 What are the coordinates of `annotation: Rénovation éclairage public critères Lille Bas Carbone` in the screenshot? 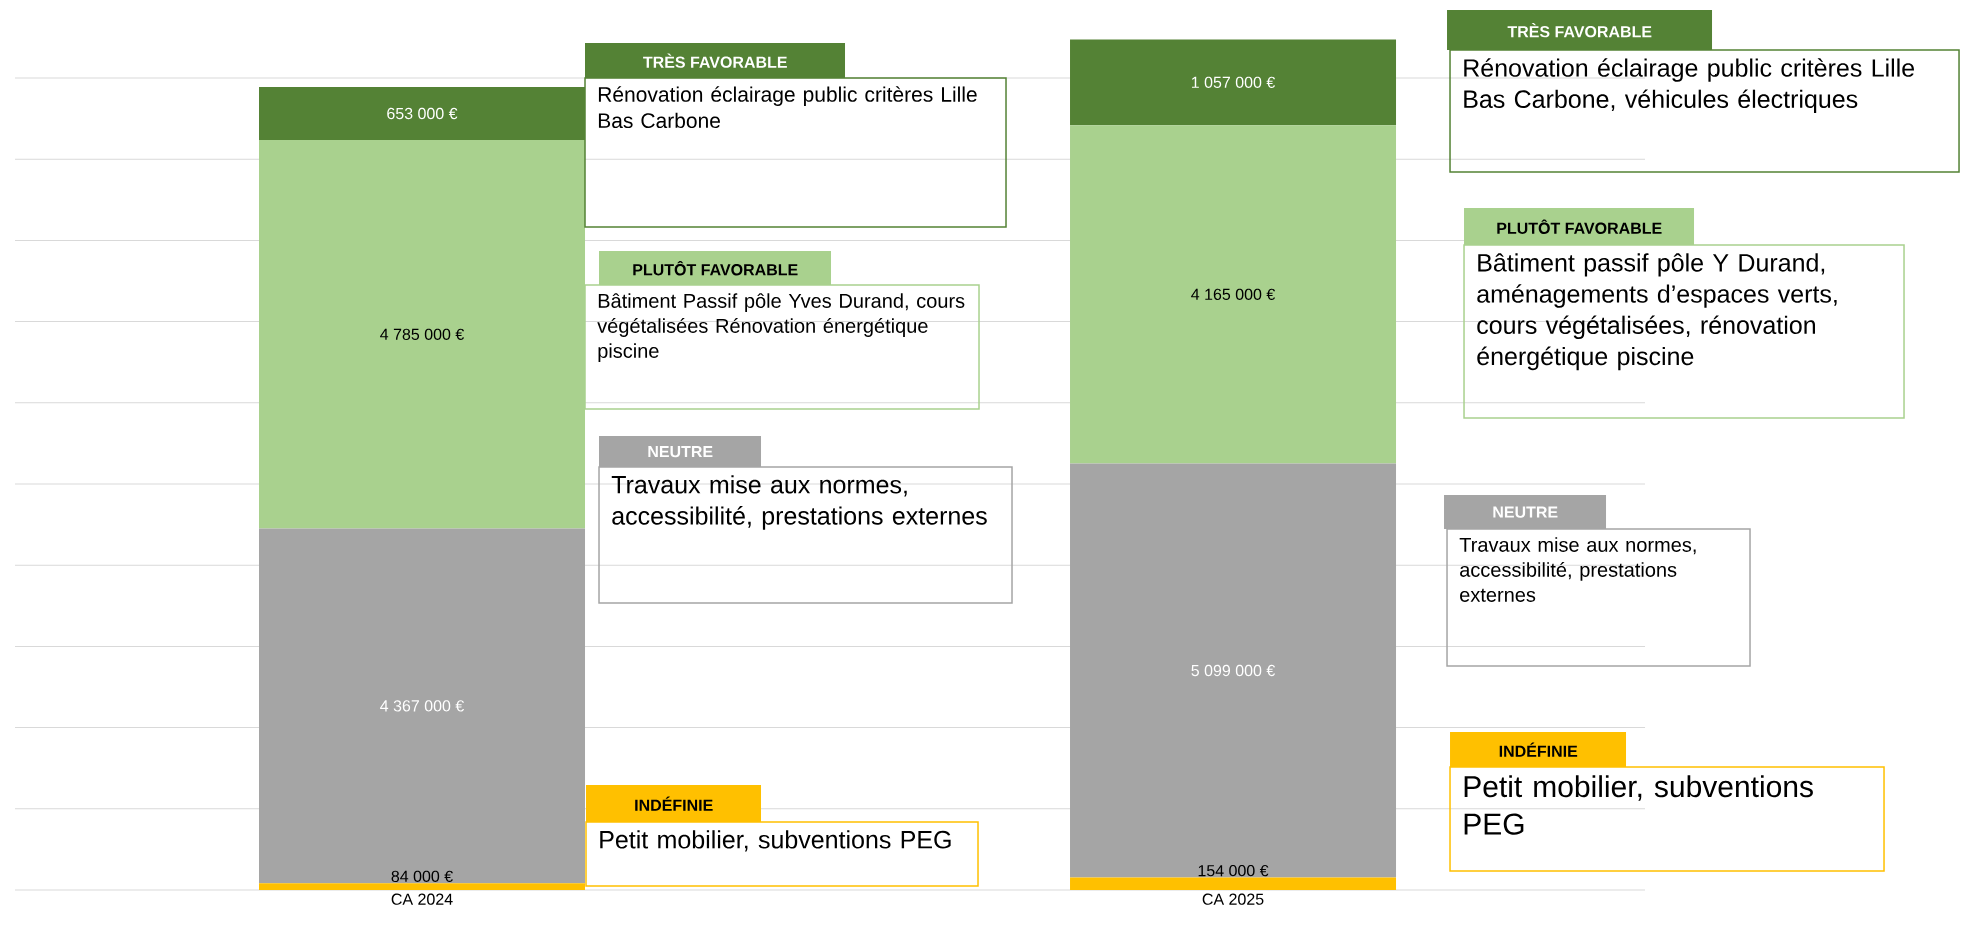 It's located at (787, 107).